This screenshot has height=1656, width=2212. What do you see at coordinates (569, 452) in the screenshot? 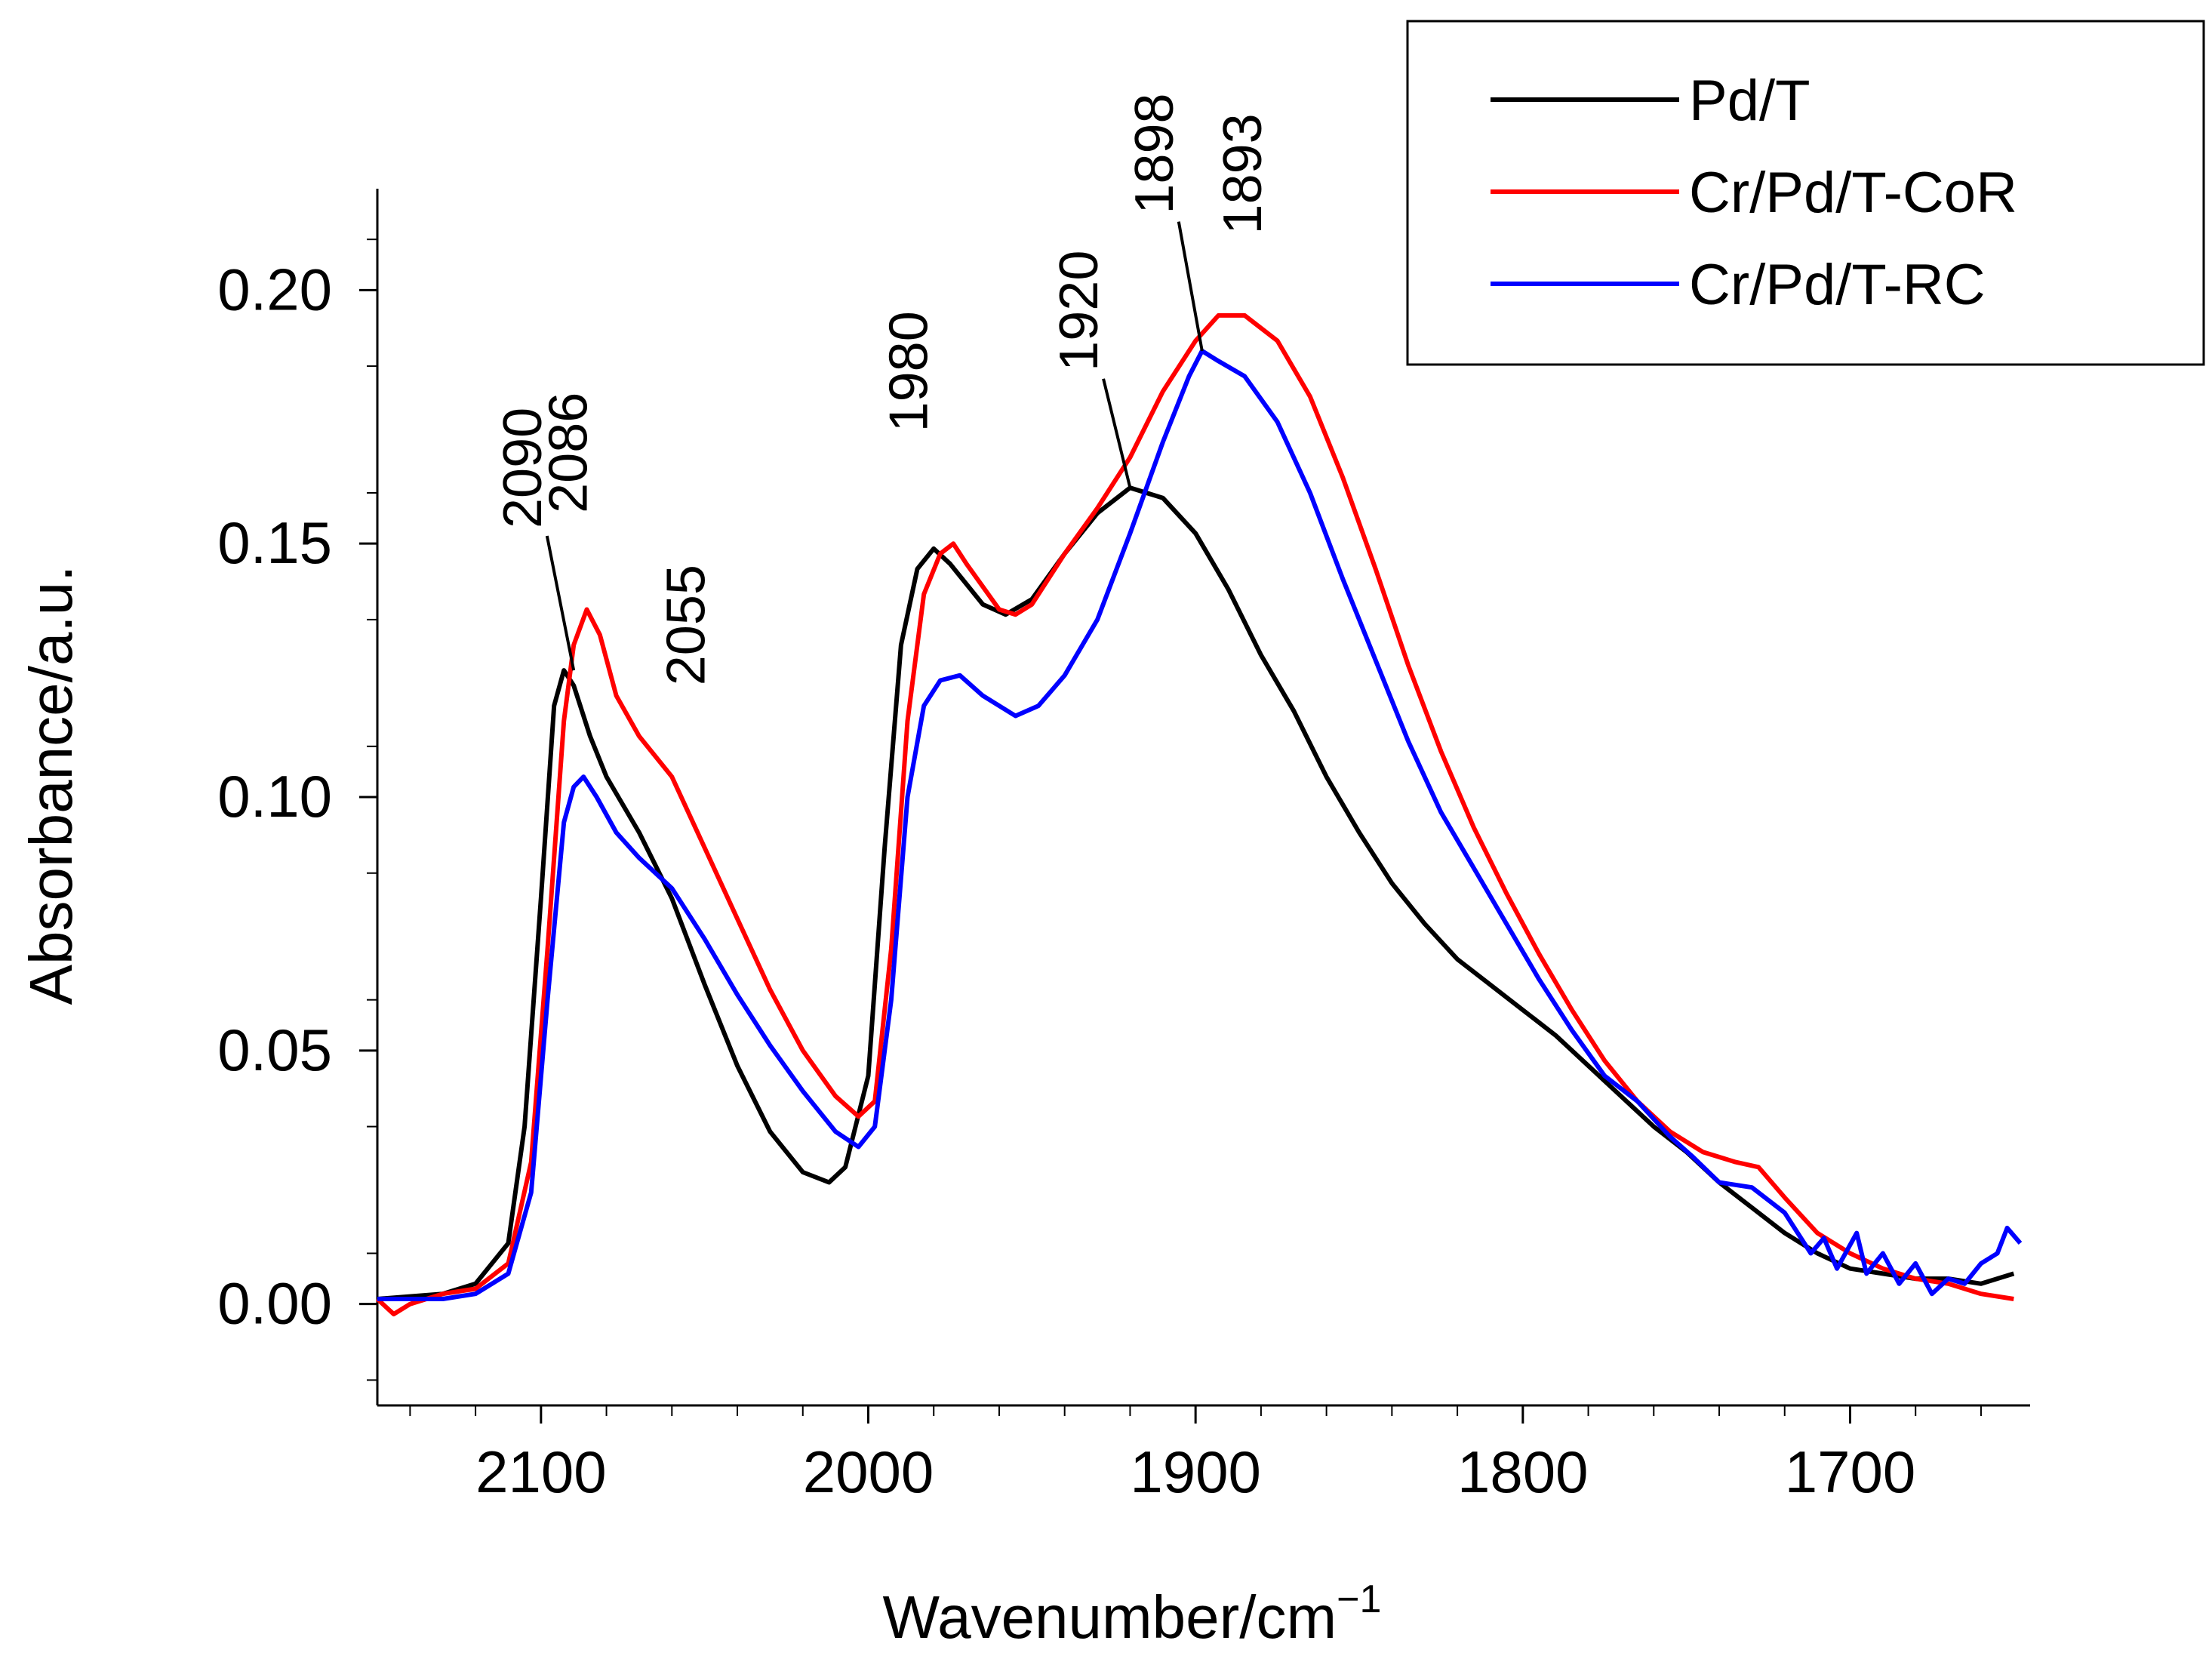
I see `annotation-label: 2086` at bounding box center [569, 452].